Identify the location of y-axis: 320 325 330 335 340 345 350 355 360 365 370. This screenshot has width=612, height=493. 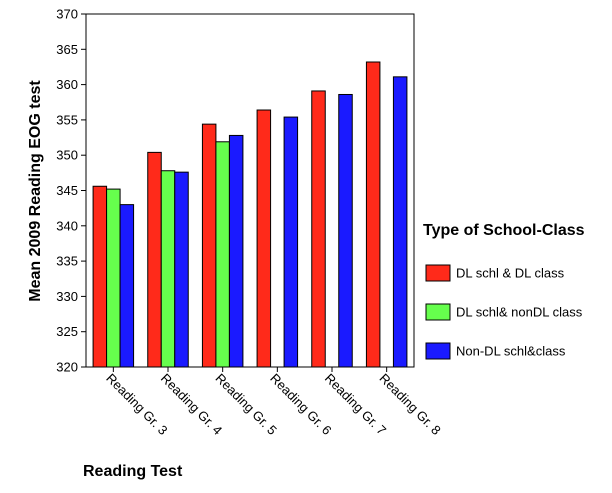
(71, 191).